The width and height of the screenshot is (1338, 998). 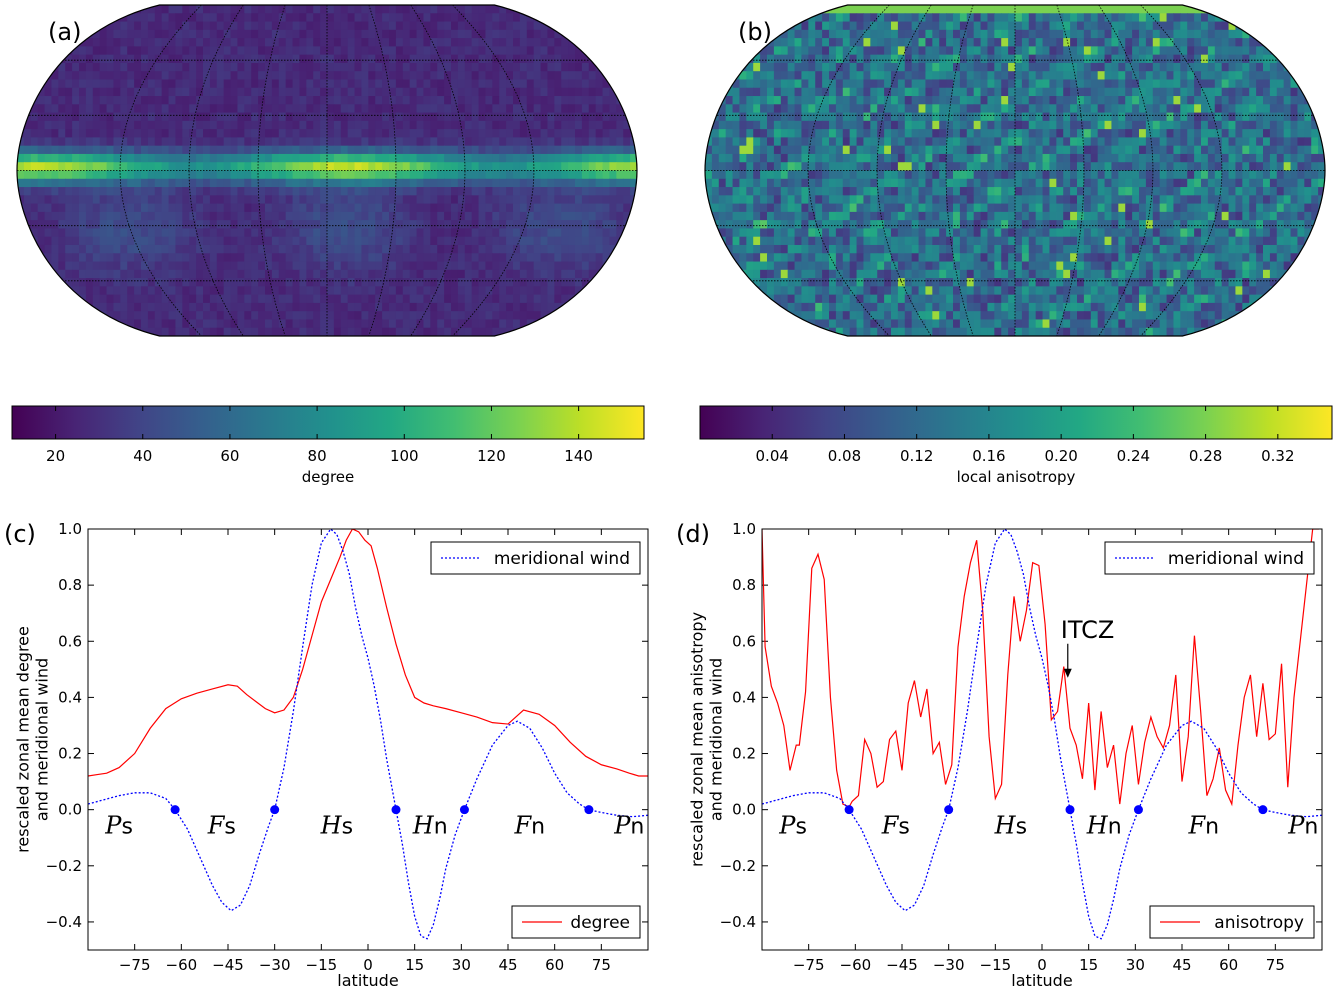 What do you see at coordinates (1060, 456) in the screenshot?
I see `colorbar-tick-label: 0.20` at bounding box center [1060, 456].